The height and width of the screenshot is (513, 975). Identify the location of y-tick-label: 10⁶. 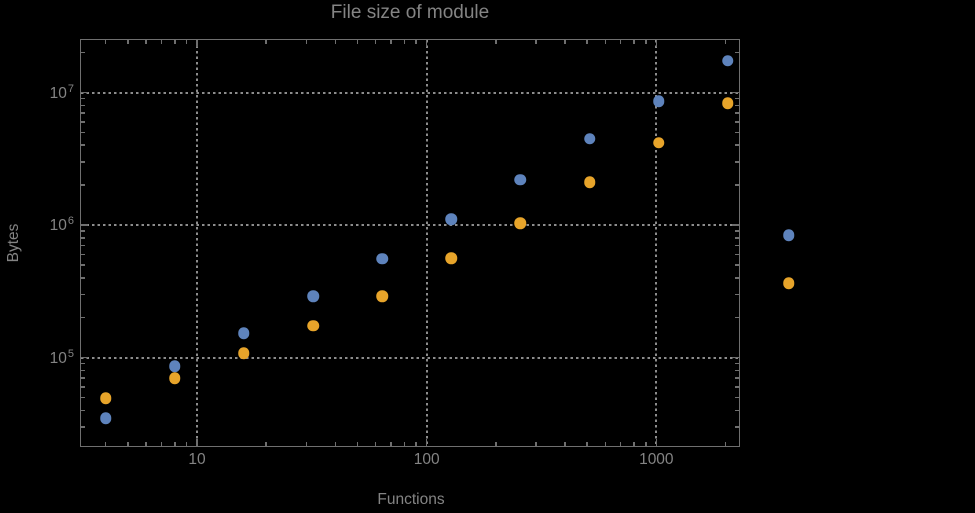
(61, 225).